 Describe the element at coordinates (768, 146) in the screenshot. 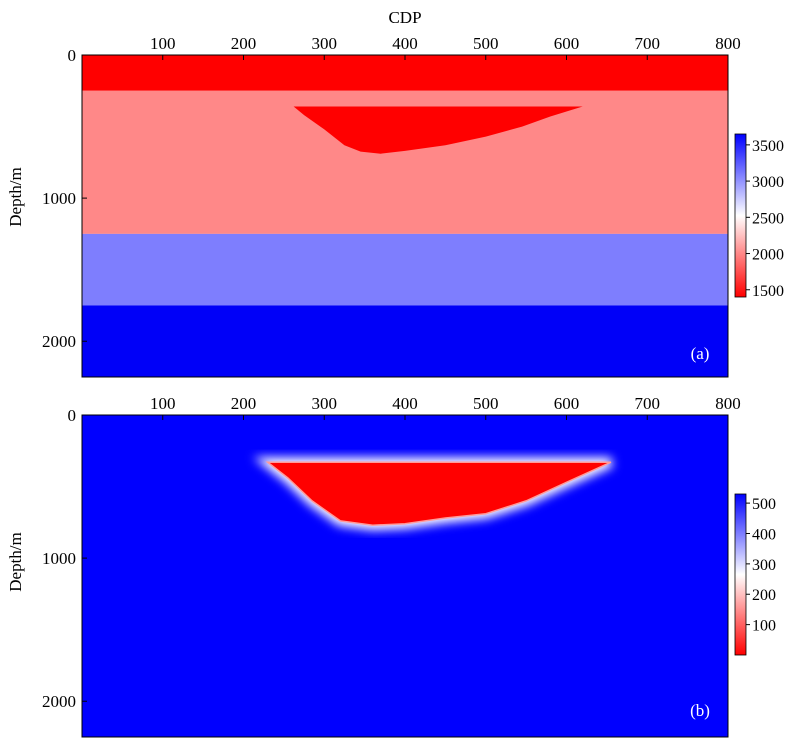

I see `colorbar-tick-label: 3500` at that location.